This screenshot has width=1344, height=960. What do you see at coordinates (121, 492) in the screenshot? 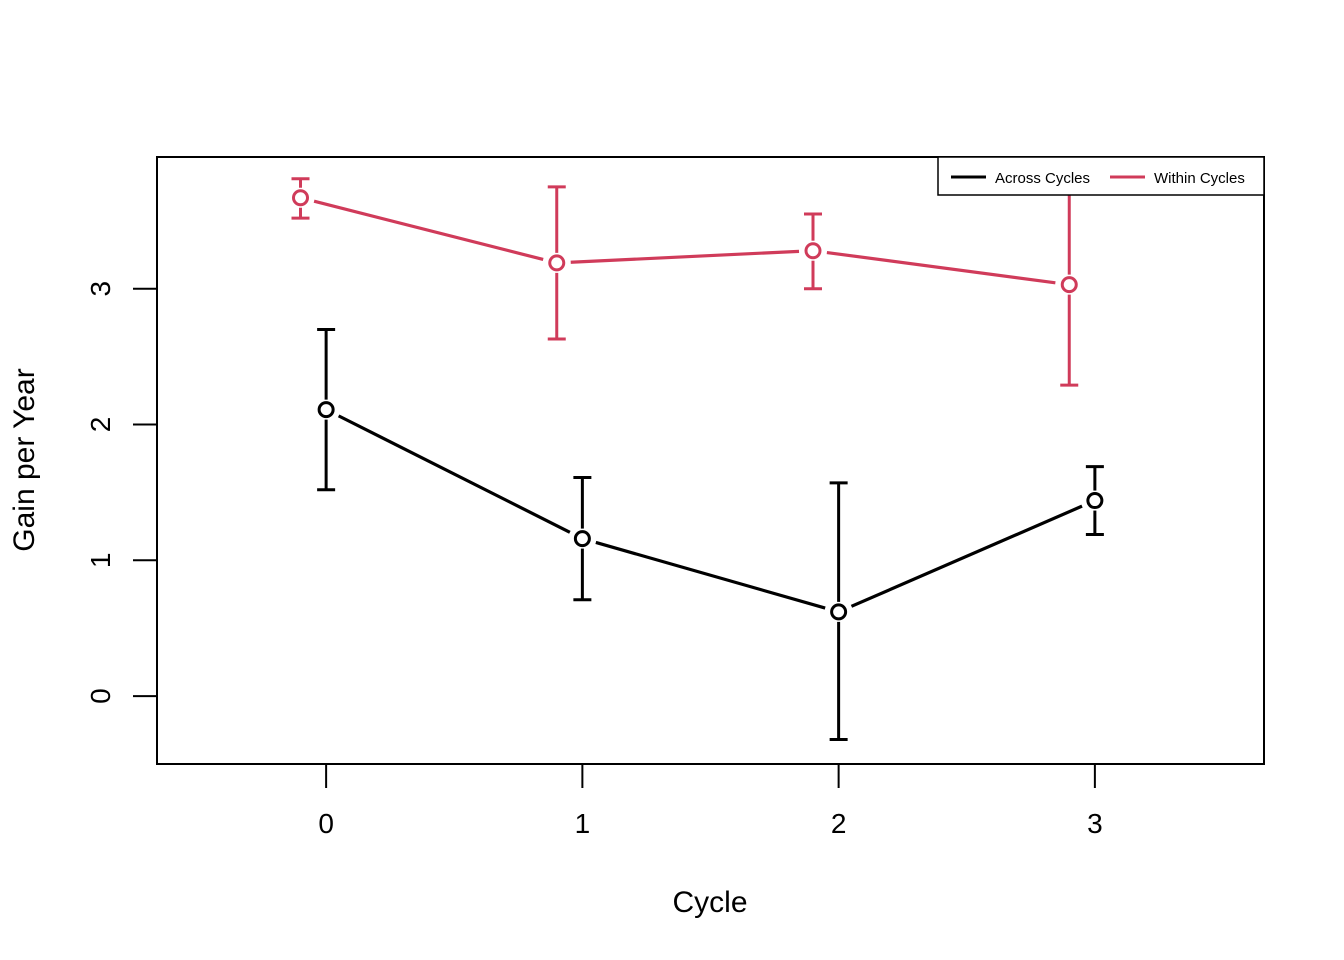
I see `y-axis: 0 1 2 3` at bounding box center [121, 492].